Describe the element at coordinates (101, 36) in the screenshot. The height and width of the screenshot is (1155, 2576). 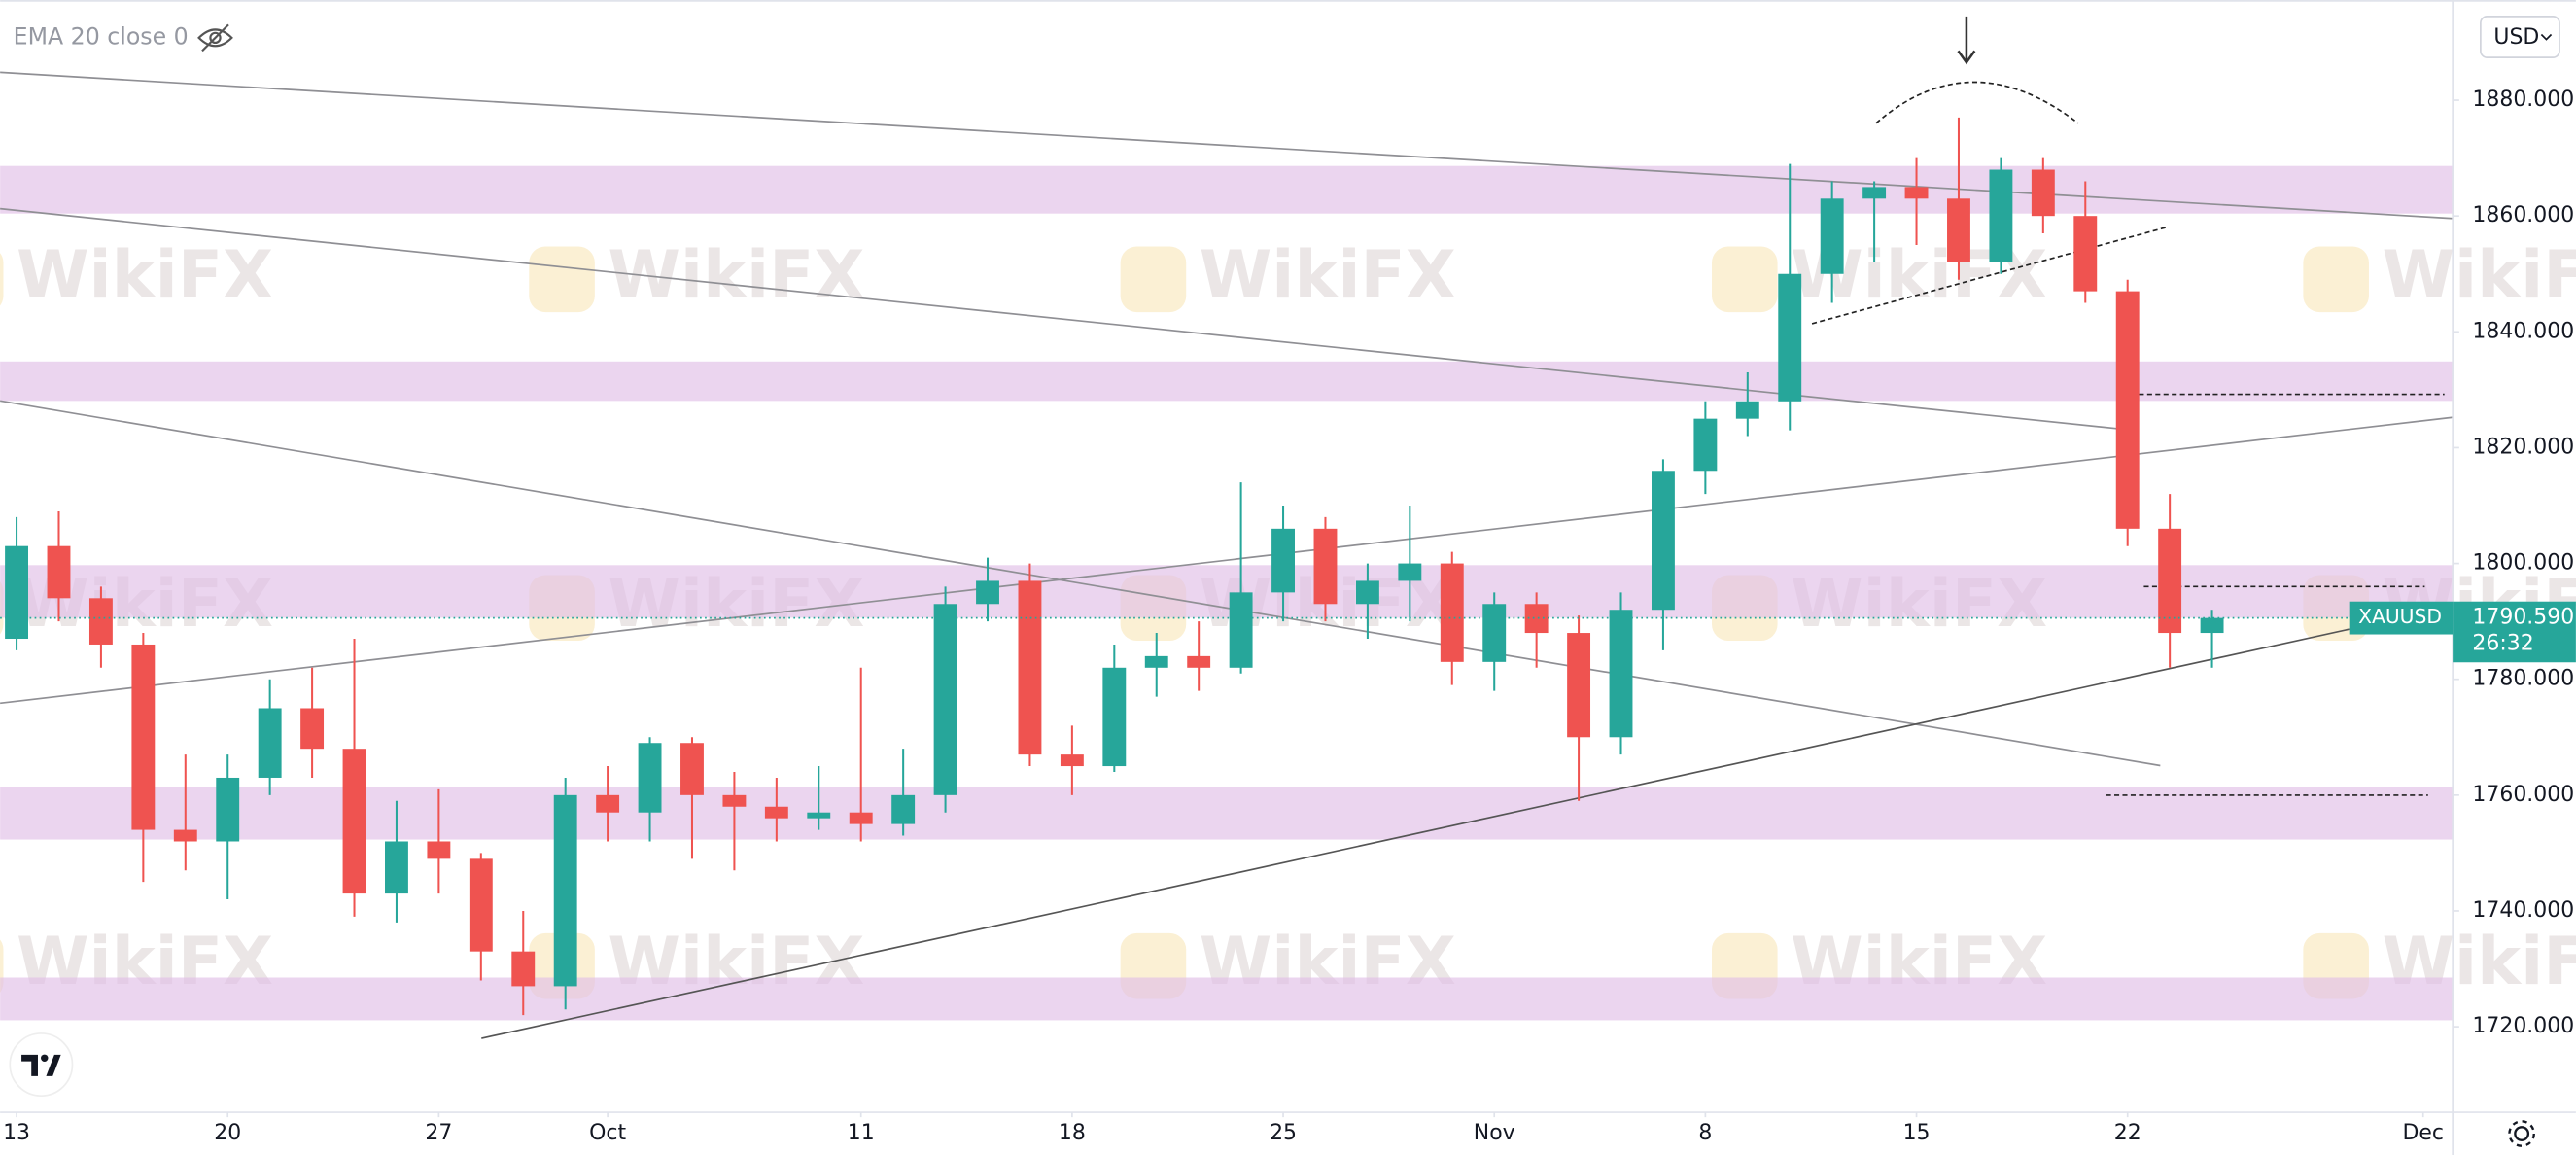
I see `indicator-label: EMA 20 close 0` at that location.